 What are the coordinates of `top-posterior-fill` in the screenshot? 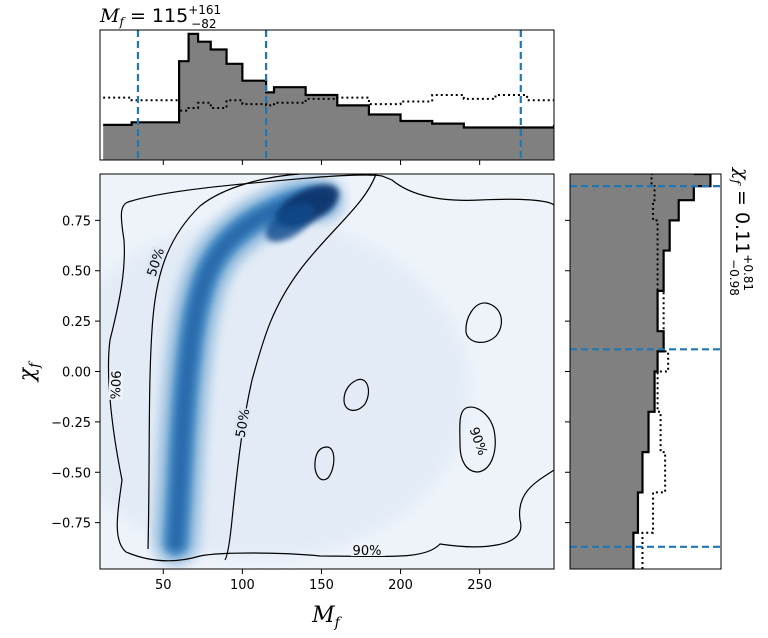 It's located at (328, 96).